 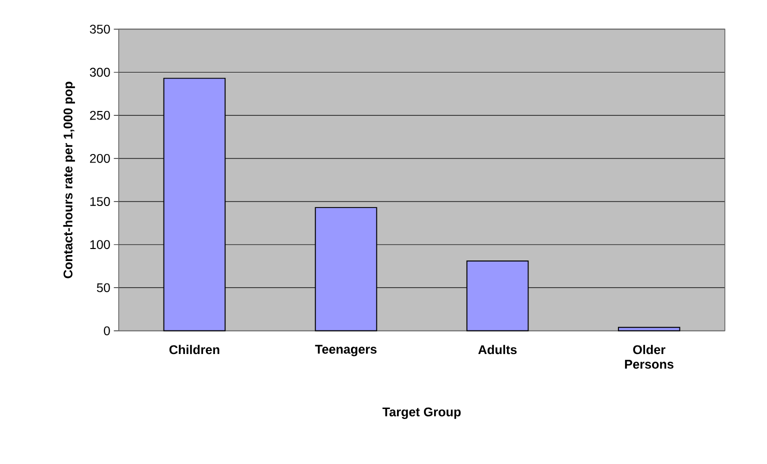 What do you see at coordinates (497, 349) in the screenshot?
I see `x-tick-label: Adults` at bounding box center [497, 349].